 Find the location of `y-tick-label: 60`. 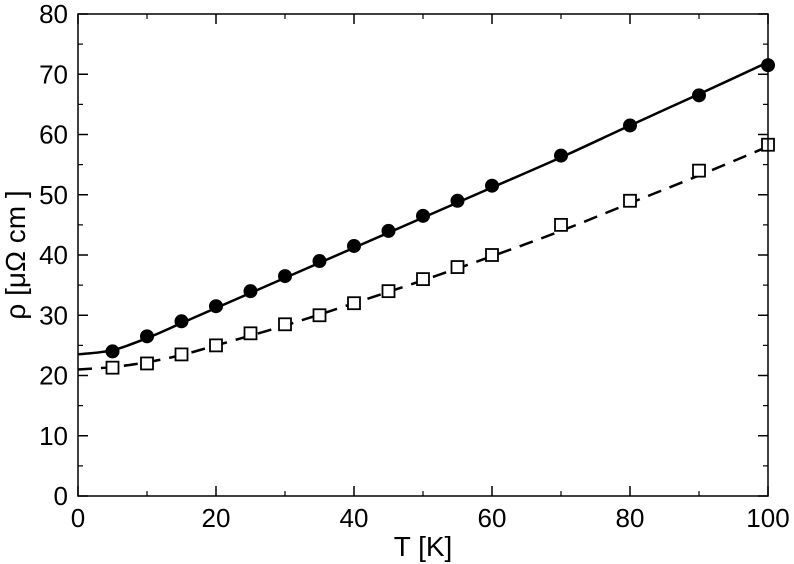

y-tick-label: 60 is located at coordinates (53, 135).